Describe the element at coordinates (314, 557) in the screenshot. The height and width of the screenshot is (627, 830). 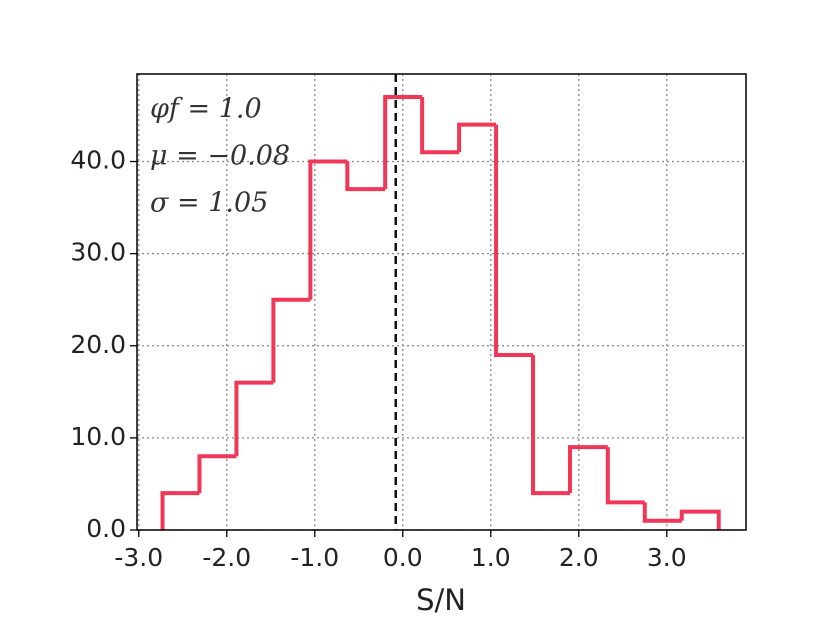
I see `x-tick-label: -1.0` at that location.